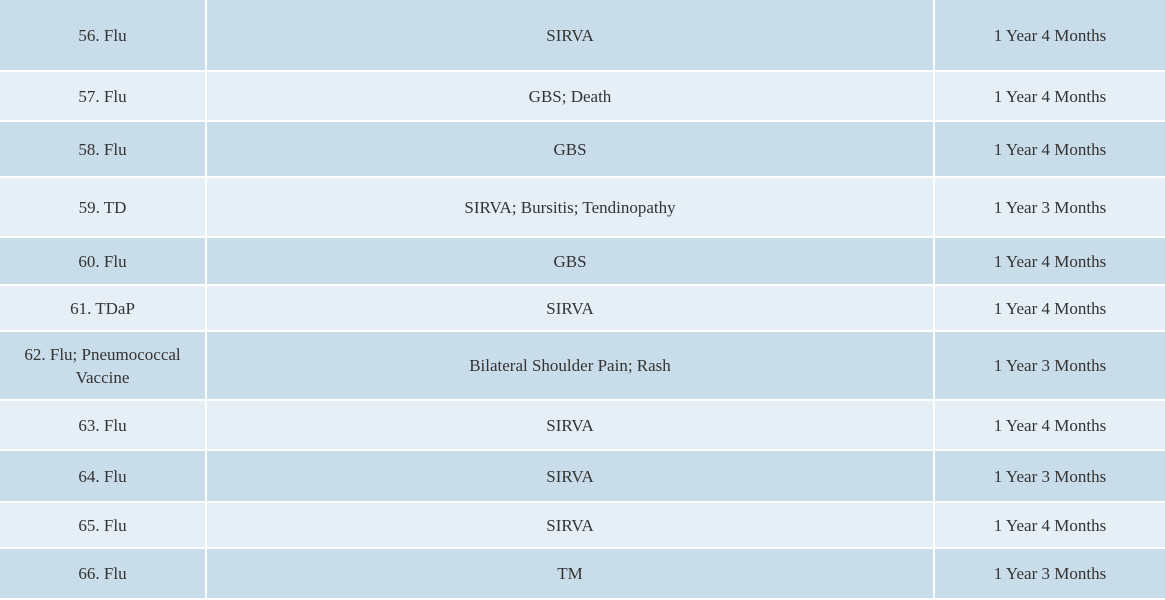 Image resolution: width=1165 pixels, height=600 pixels. What do you see at coordinates (570, 207) in the screenshot?
I see `injury-cell: SIRVA; Bursitis; Tendinopathy` at bounding box center [570, 207].